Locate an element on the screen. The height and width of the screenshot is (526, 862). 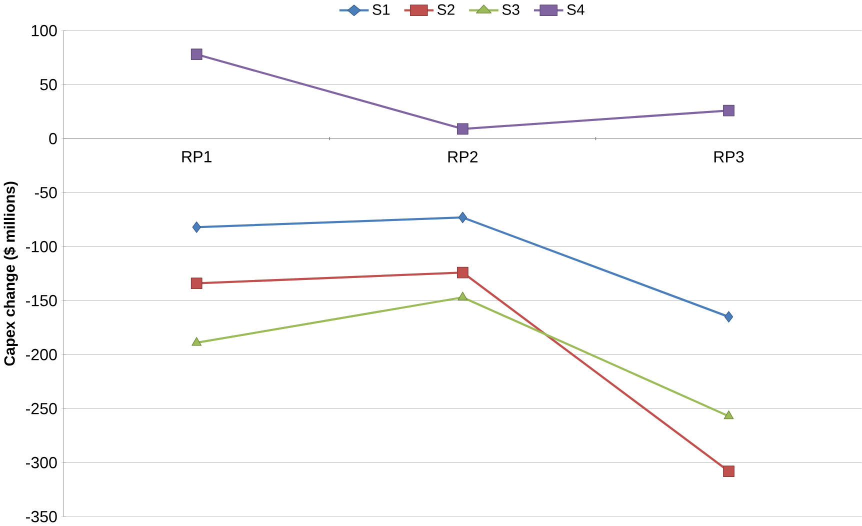
y-tick-label: 100 is located at coordinates (44, 30).